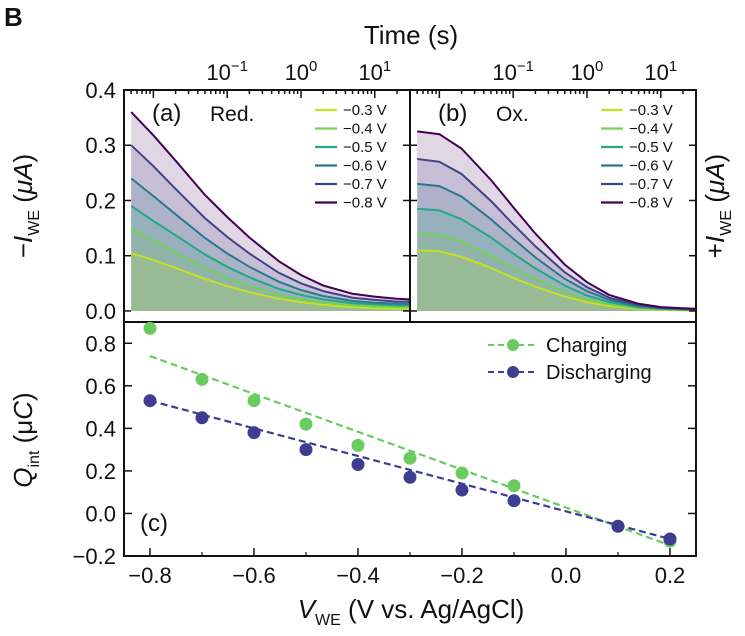 The image size is (745, 636). What do you see at coordinates (100, 343) in the screenshot?
I see `y-tick-label: 0.8` at bounding box center [100, 343].